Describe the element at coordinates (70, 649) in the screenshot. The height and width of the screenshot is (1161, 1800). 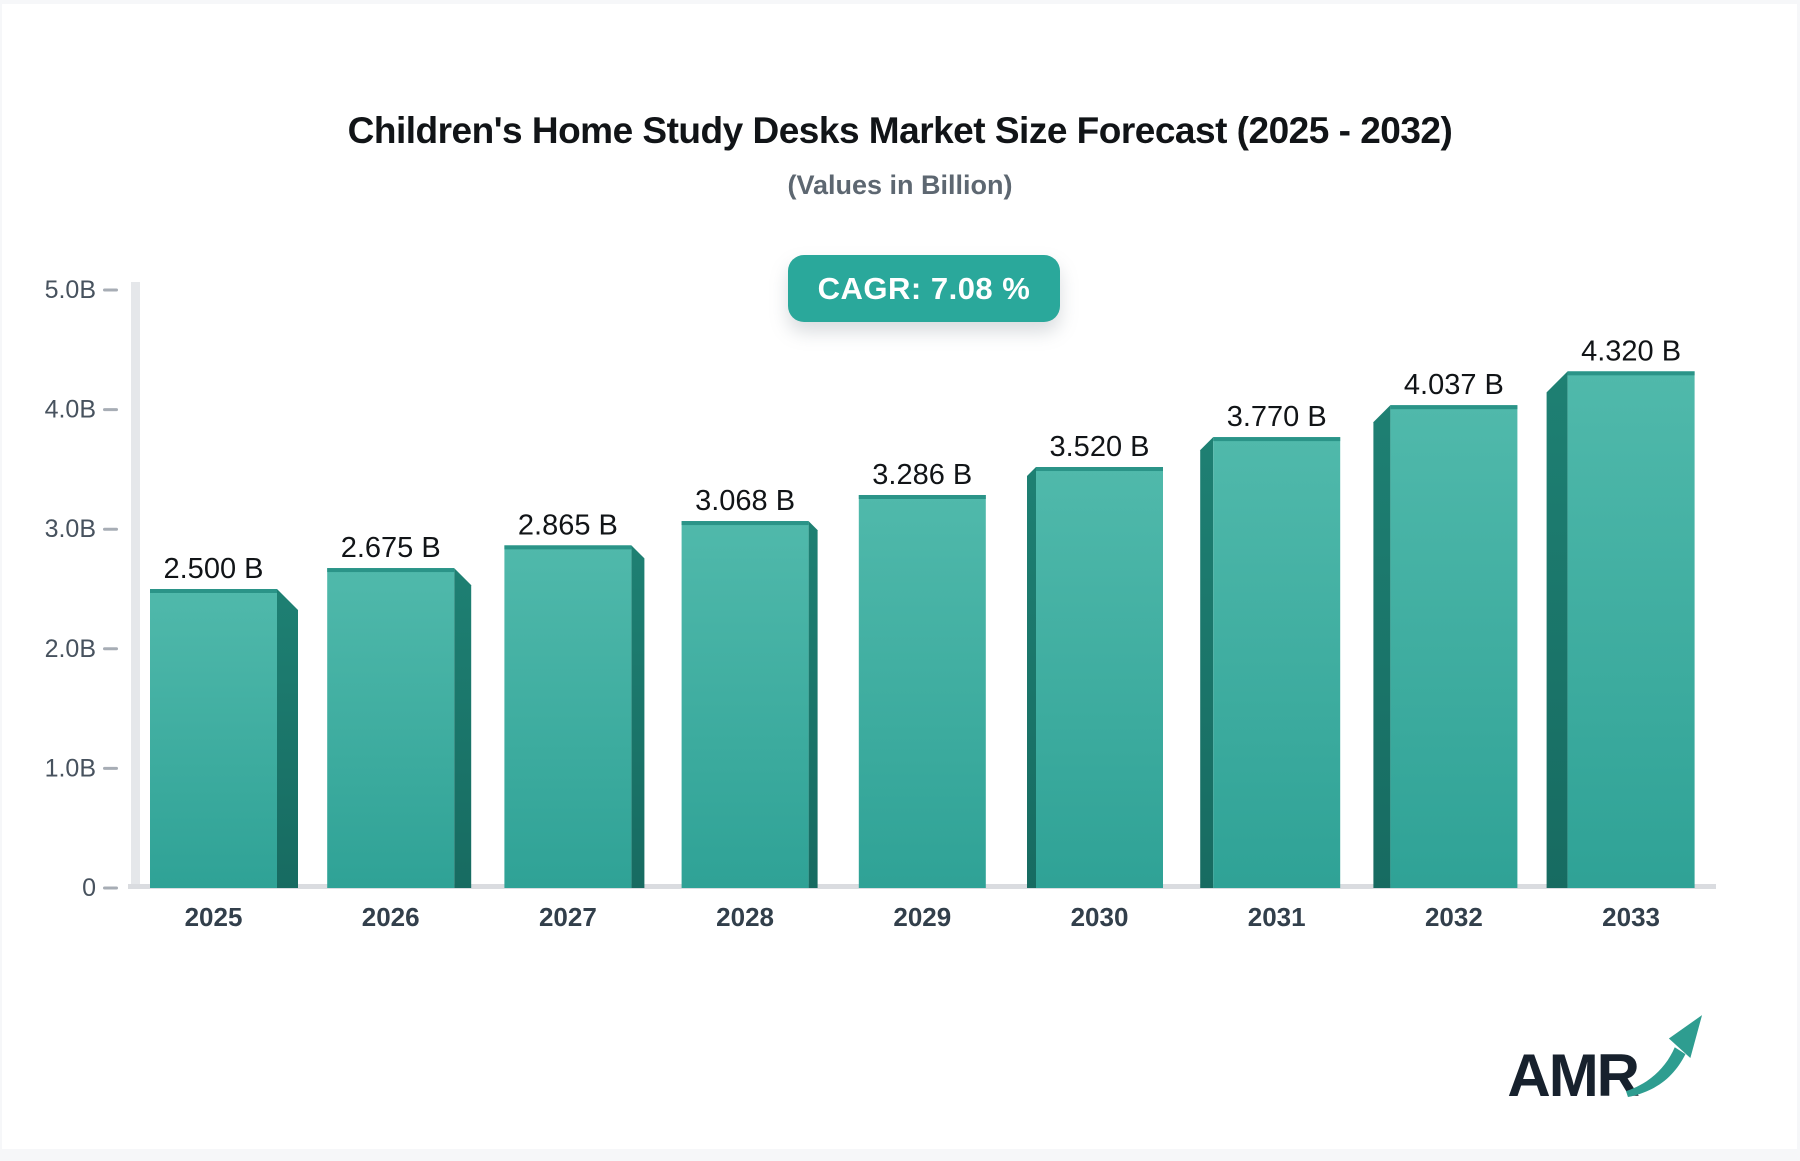
I see `y-axis-tick-label: 2.0B` at that location.